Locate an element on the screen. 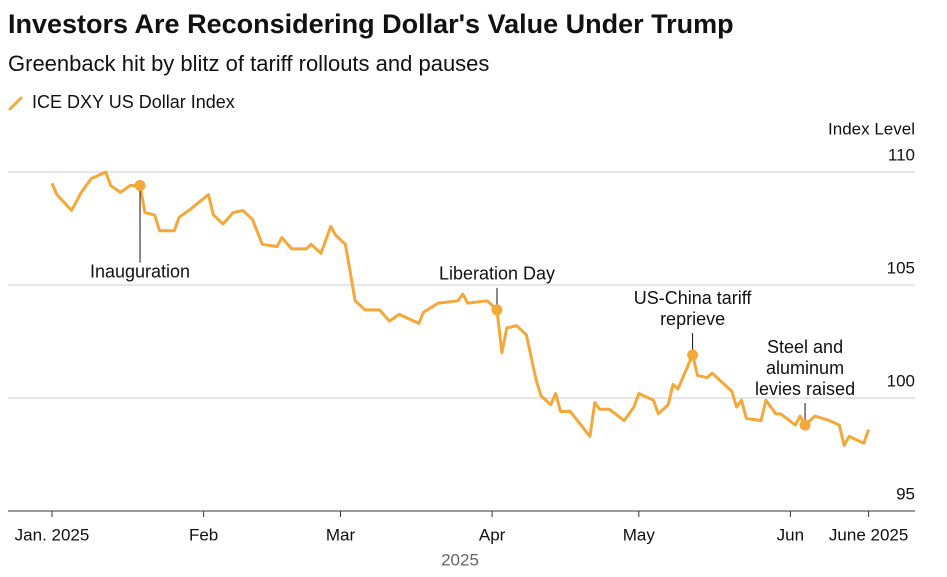  x-tick-label: Jun is located at coordinates (790, 534).